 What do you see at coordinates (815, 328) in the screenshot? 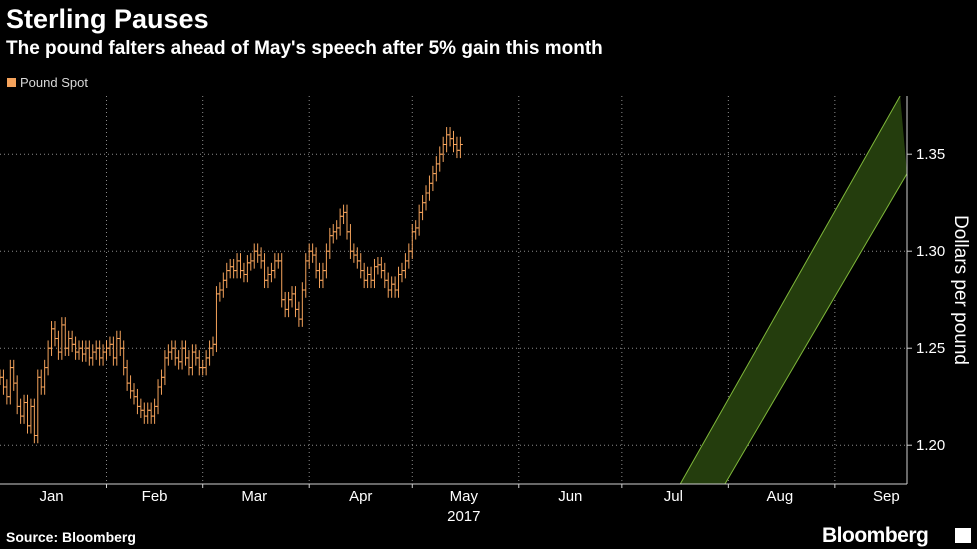
I see `channel-lower-line` at bounding box center [815, 328].